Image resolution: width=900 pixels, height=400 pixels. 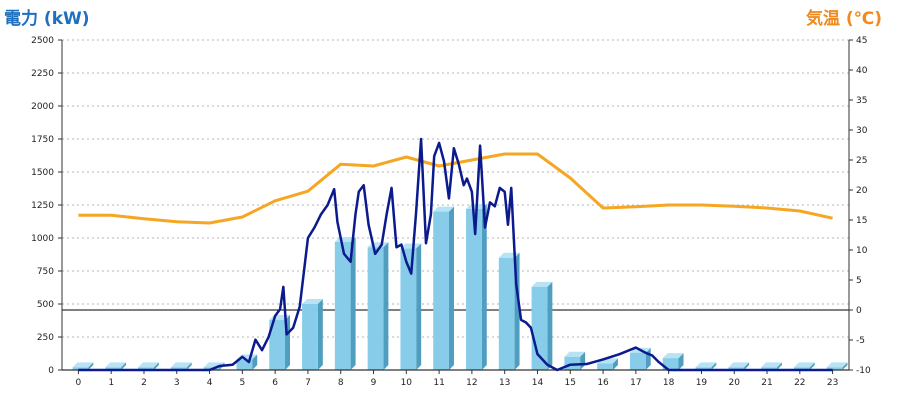 What do you see at coordinates (144, 383) in the screenshot?
I see `x-tick-label: 2` at bounding box center [144, 383].